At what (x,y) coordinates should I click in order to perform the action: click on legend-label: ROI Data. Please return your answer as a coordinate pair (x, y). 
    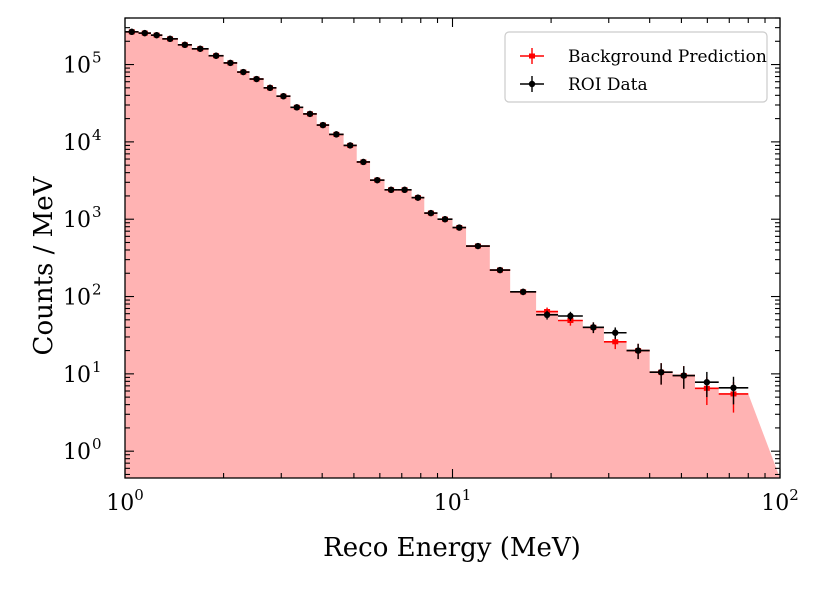
    Looking at the image, I should click on (608, 85).